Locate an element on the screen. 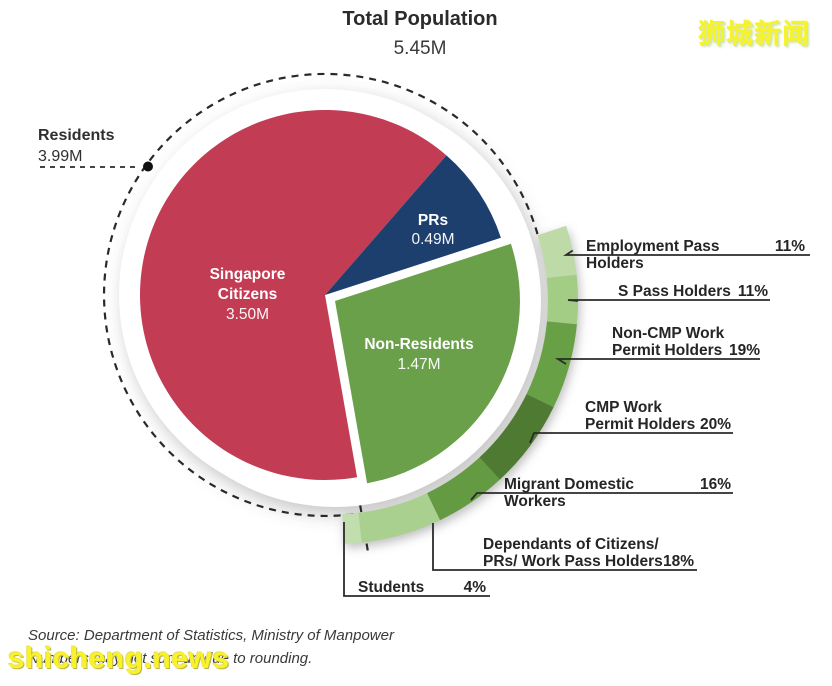 This screenshot has width=832, height=686. ring-label-text: Migrant Domestic Workers is located at coordinates (569, 493).